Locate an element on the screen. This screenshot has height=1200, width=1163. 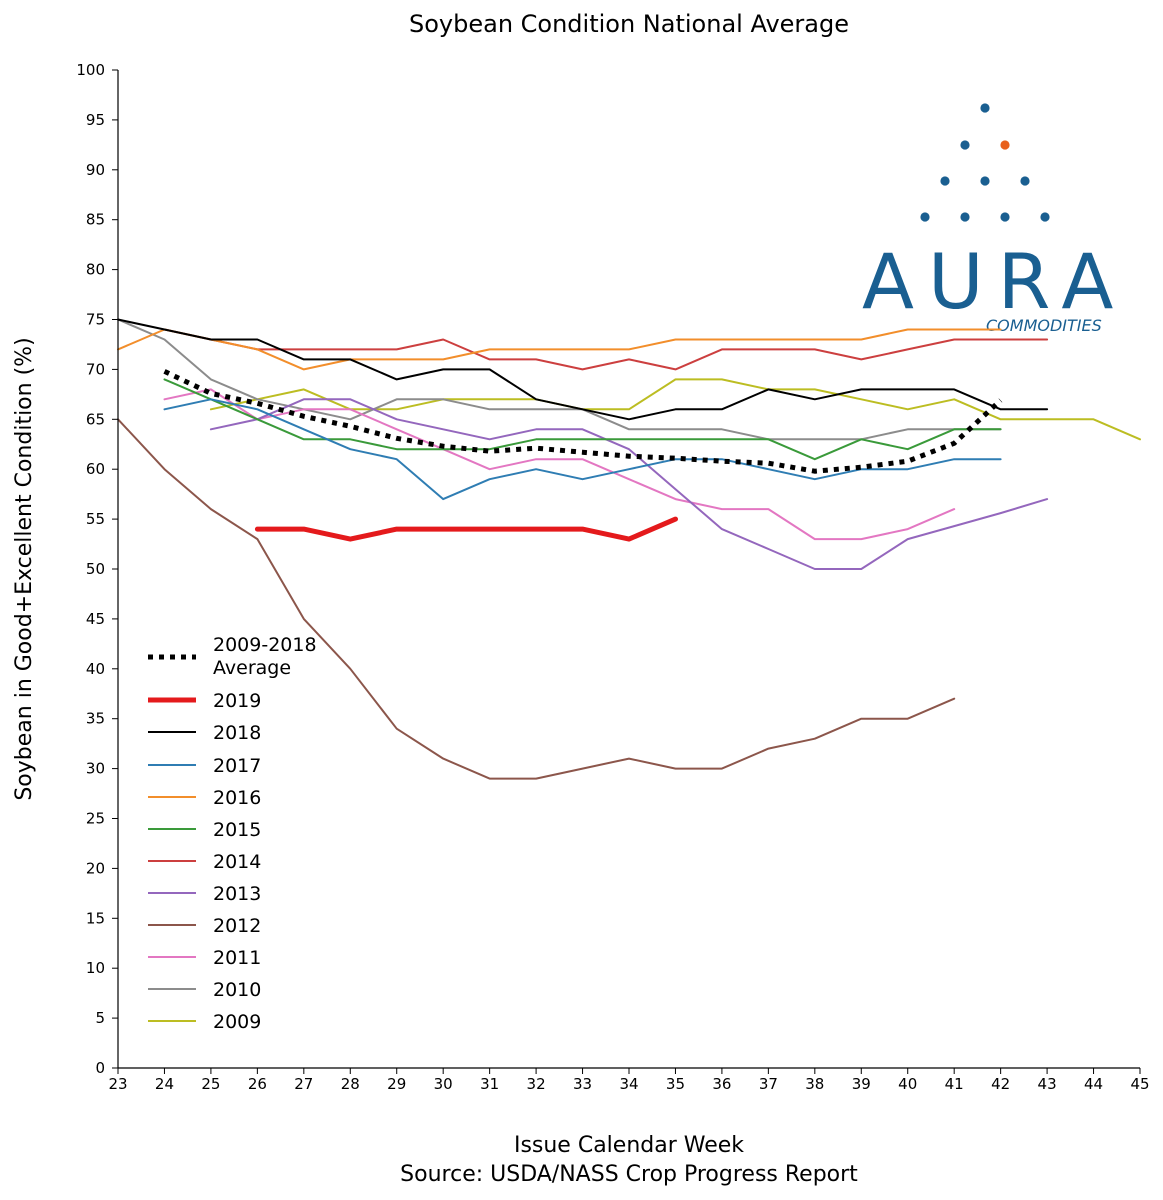
x-tick-label: 35 is located at coordinates (675, 1084).